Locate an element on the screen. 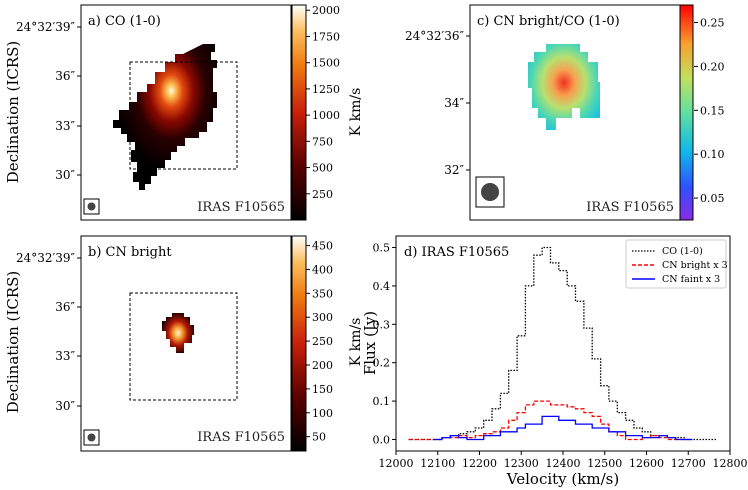  panel-b-ytick-2: 33″ is located at coordinates (65, 356).